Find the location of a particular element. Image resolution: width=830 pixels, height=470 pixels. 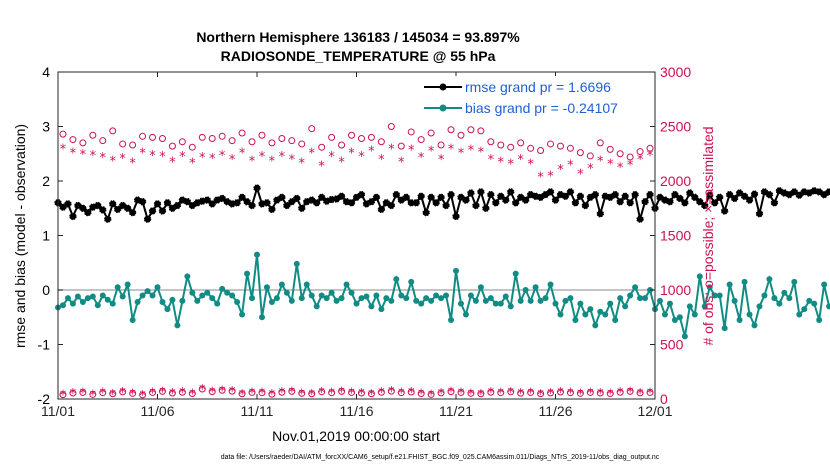

x-tick-label: 11/11 is located at coordinates (257, 411).